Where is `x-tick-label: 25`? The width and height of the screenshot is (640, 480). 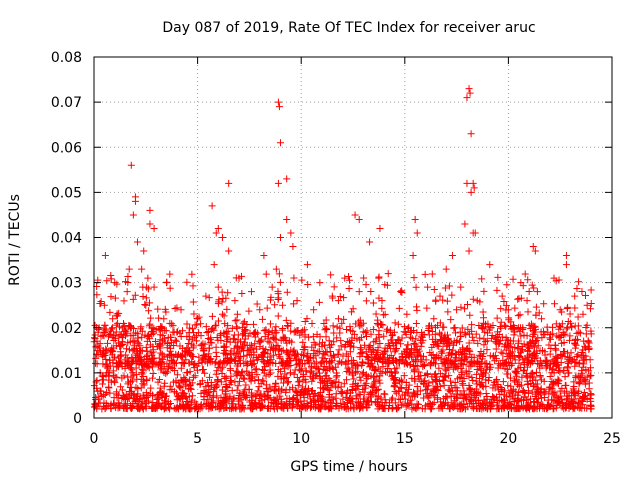 x-tick-label: 25 is located at coordinates (612, 439).